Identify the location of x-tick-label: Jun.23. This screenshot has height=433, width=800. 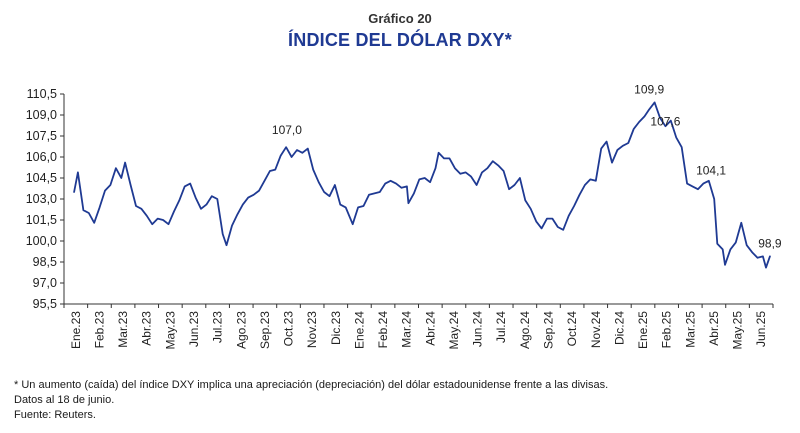
(194, 329).